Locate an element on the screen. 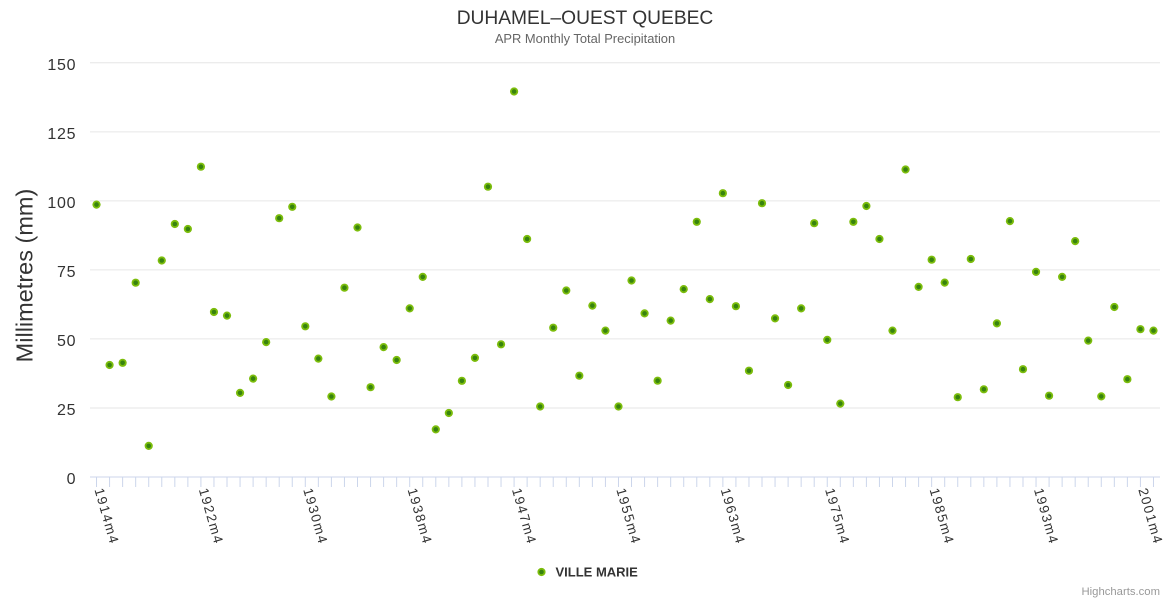 This screenshot has height=605, width=1170. svg-text: 125 is located at coordinates (61, 134).